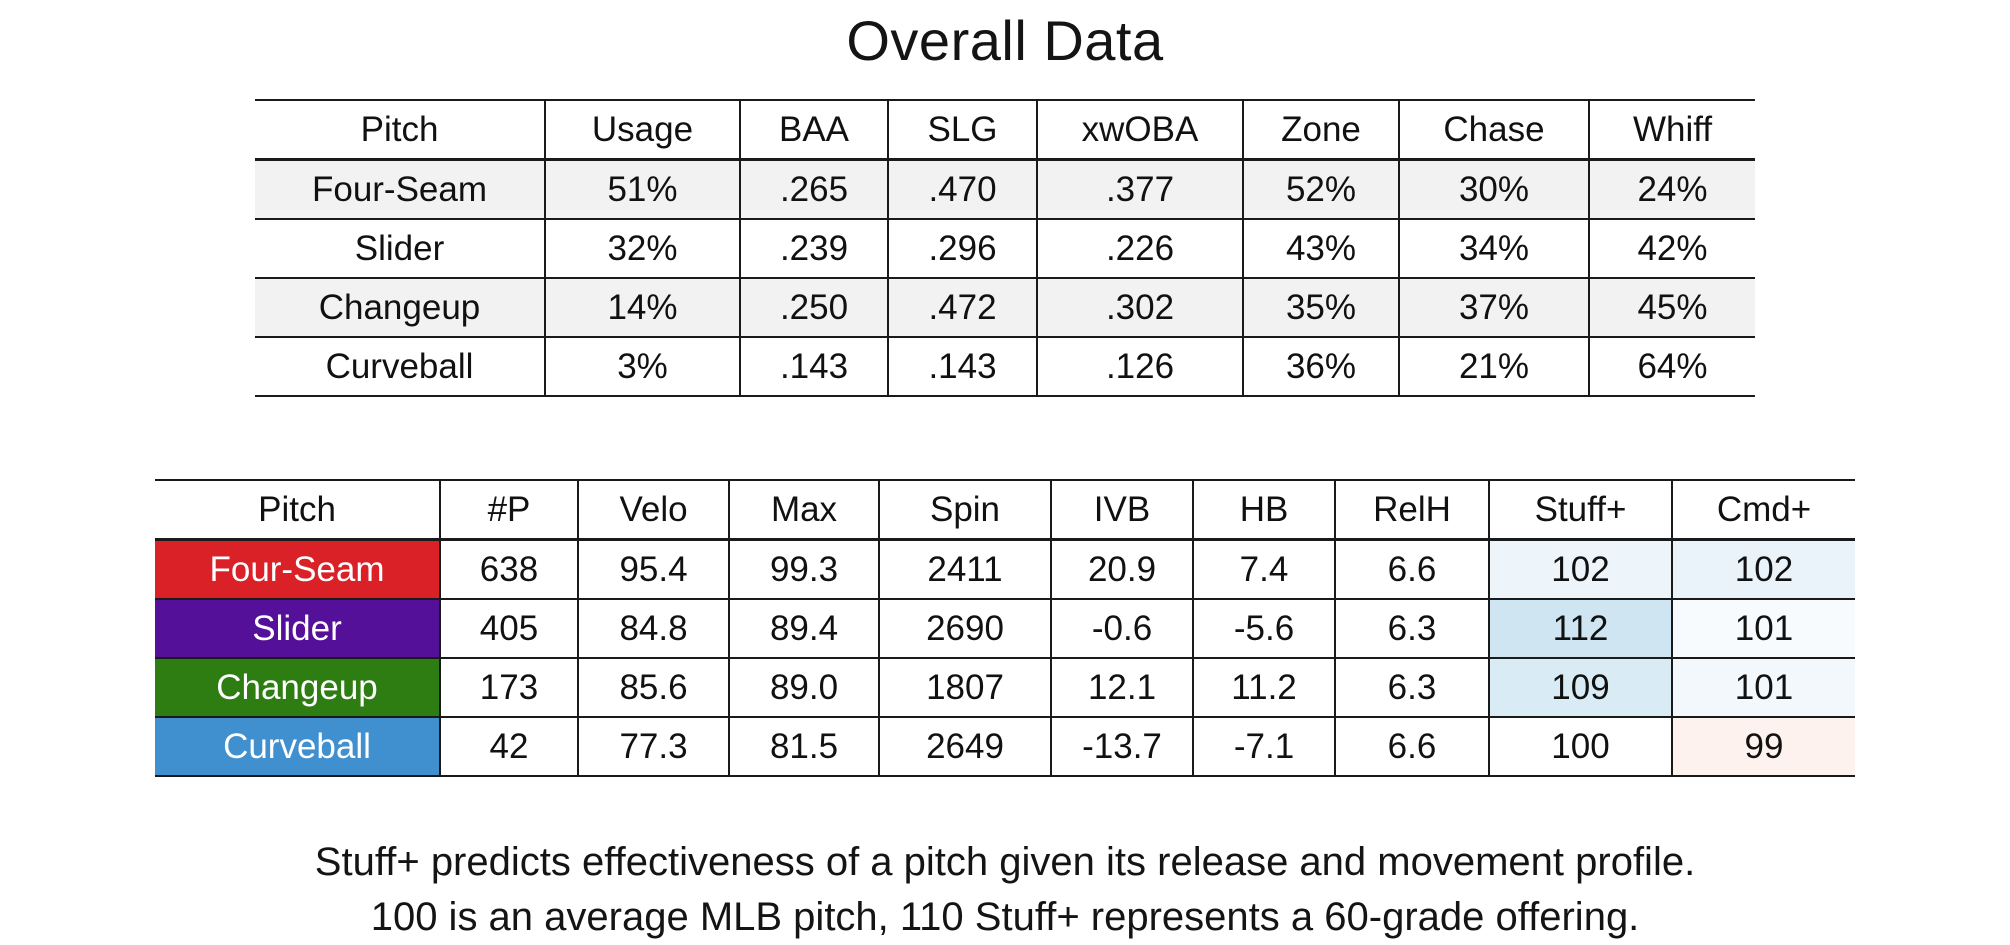 The height and width of the screenshot is (945, 2010). I want to click on table-row: Curveball 3% .143.143.126 36% 21% 64%, so click(1005, 366).